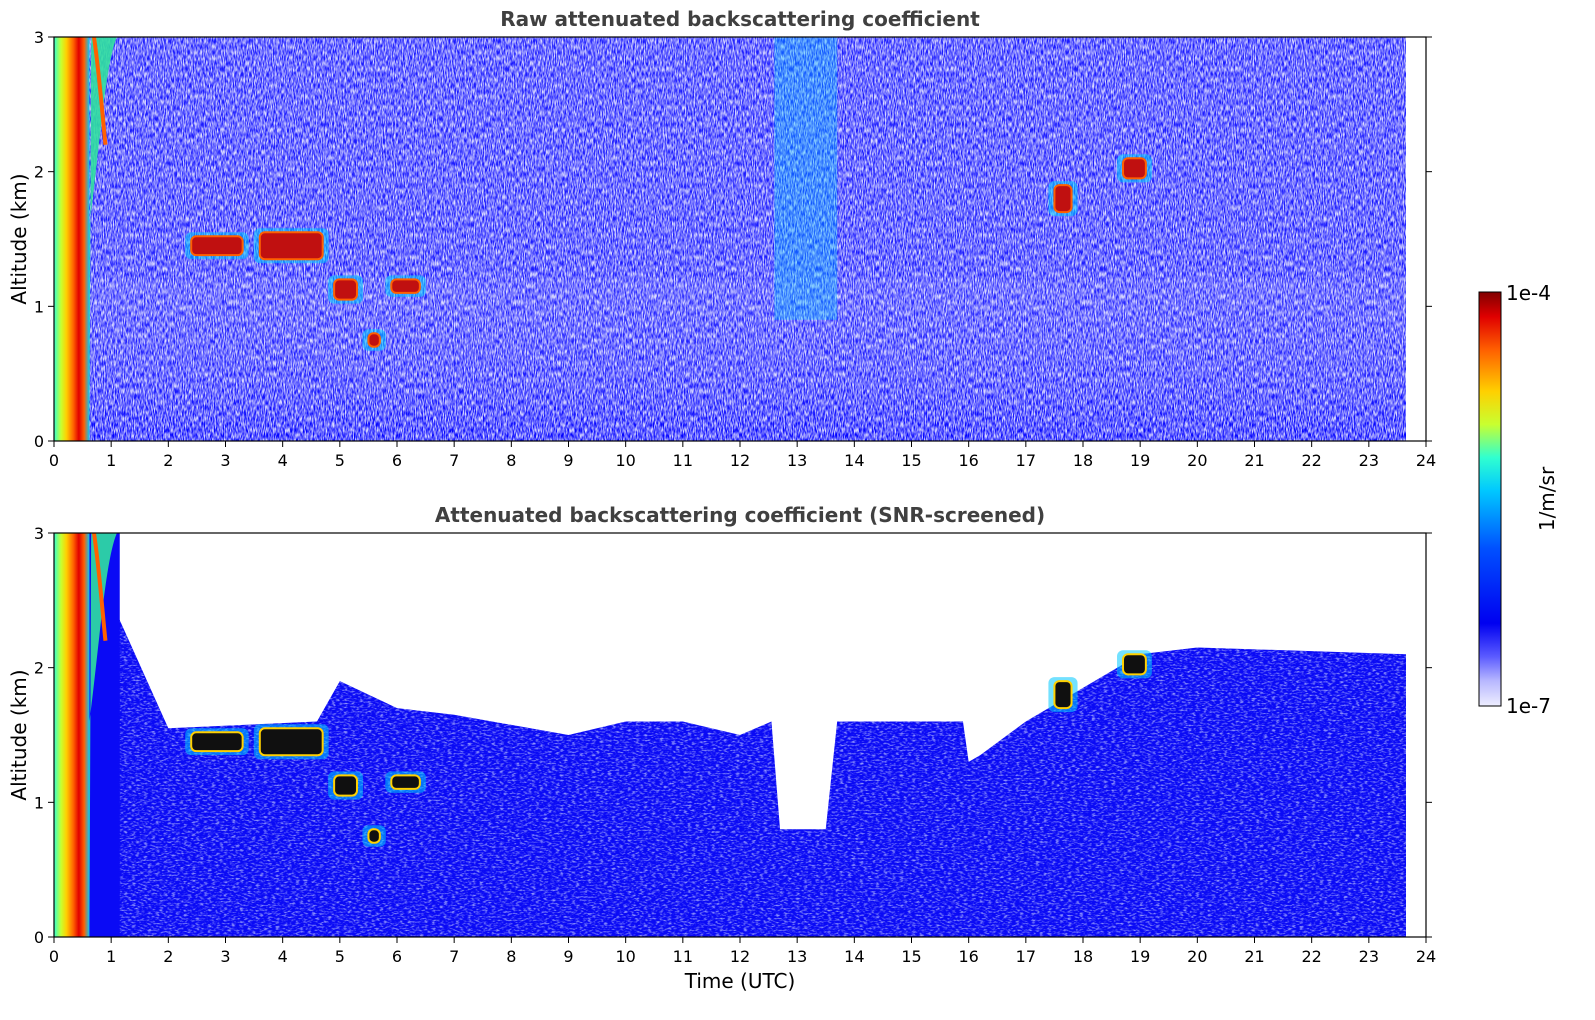 The width and height of the screenshot is (1595, 1020). I want to click on colorbar-max-label: 1e-4, so click(1528, 293).